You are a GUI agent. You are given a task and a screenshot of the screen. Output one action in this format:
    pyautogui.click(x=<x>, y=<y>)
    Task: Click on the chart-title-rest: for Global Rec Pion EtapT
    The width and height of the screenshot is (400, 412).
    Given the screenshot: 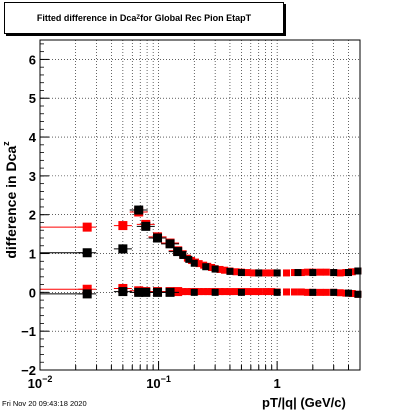 What is the action you would take?
    pyautogui.click(x=196, y=18)
    